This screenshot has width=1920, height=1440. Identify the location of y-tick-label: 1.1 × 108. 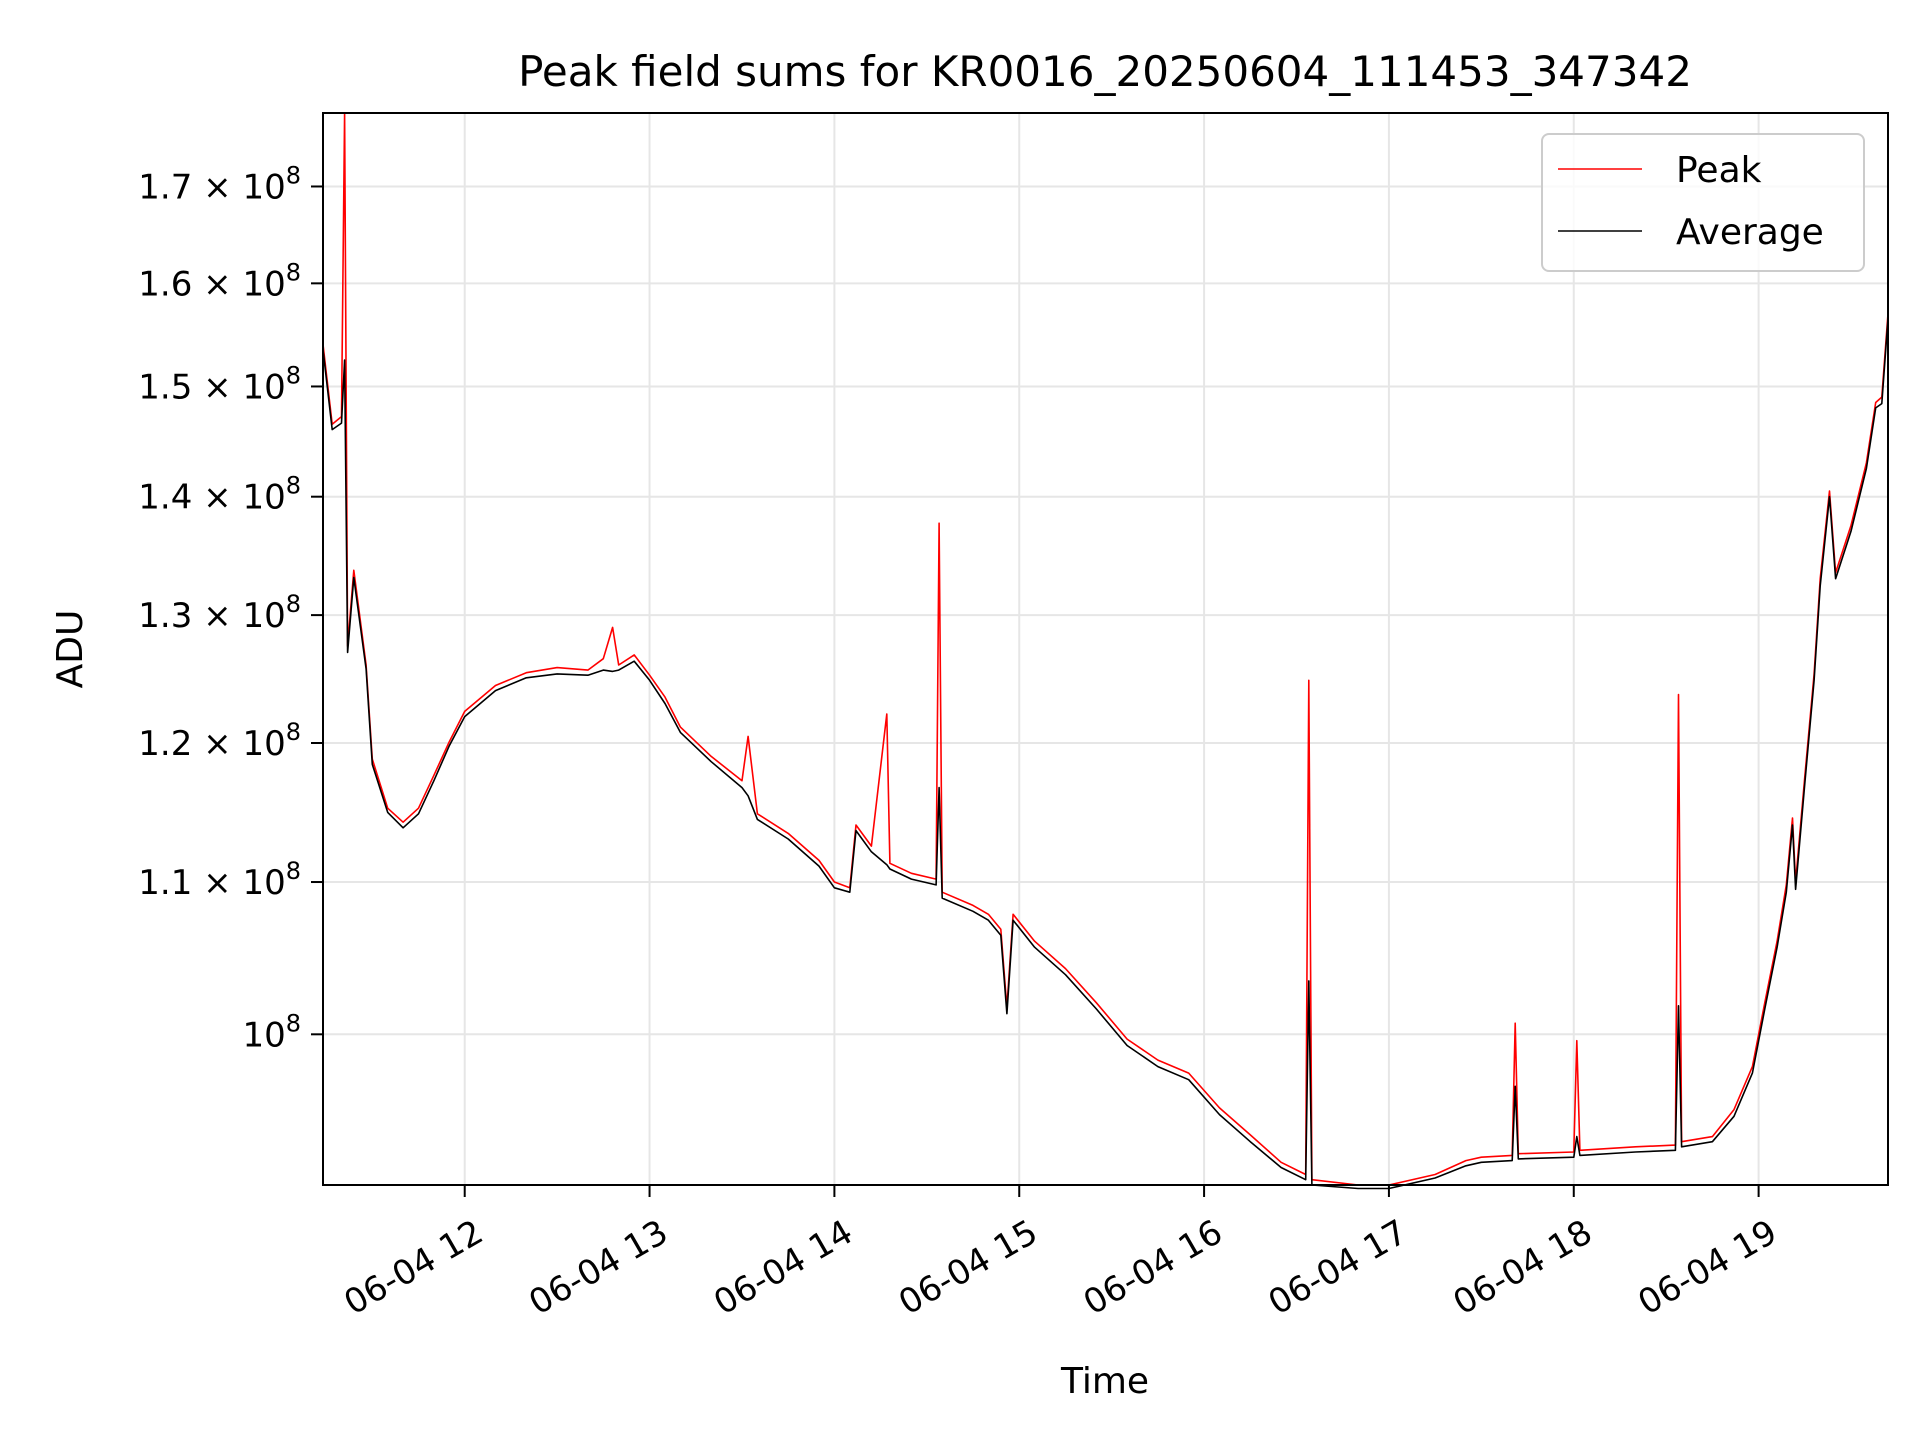
(219, 880).